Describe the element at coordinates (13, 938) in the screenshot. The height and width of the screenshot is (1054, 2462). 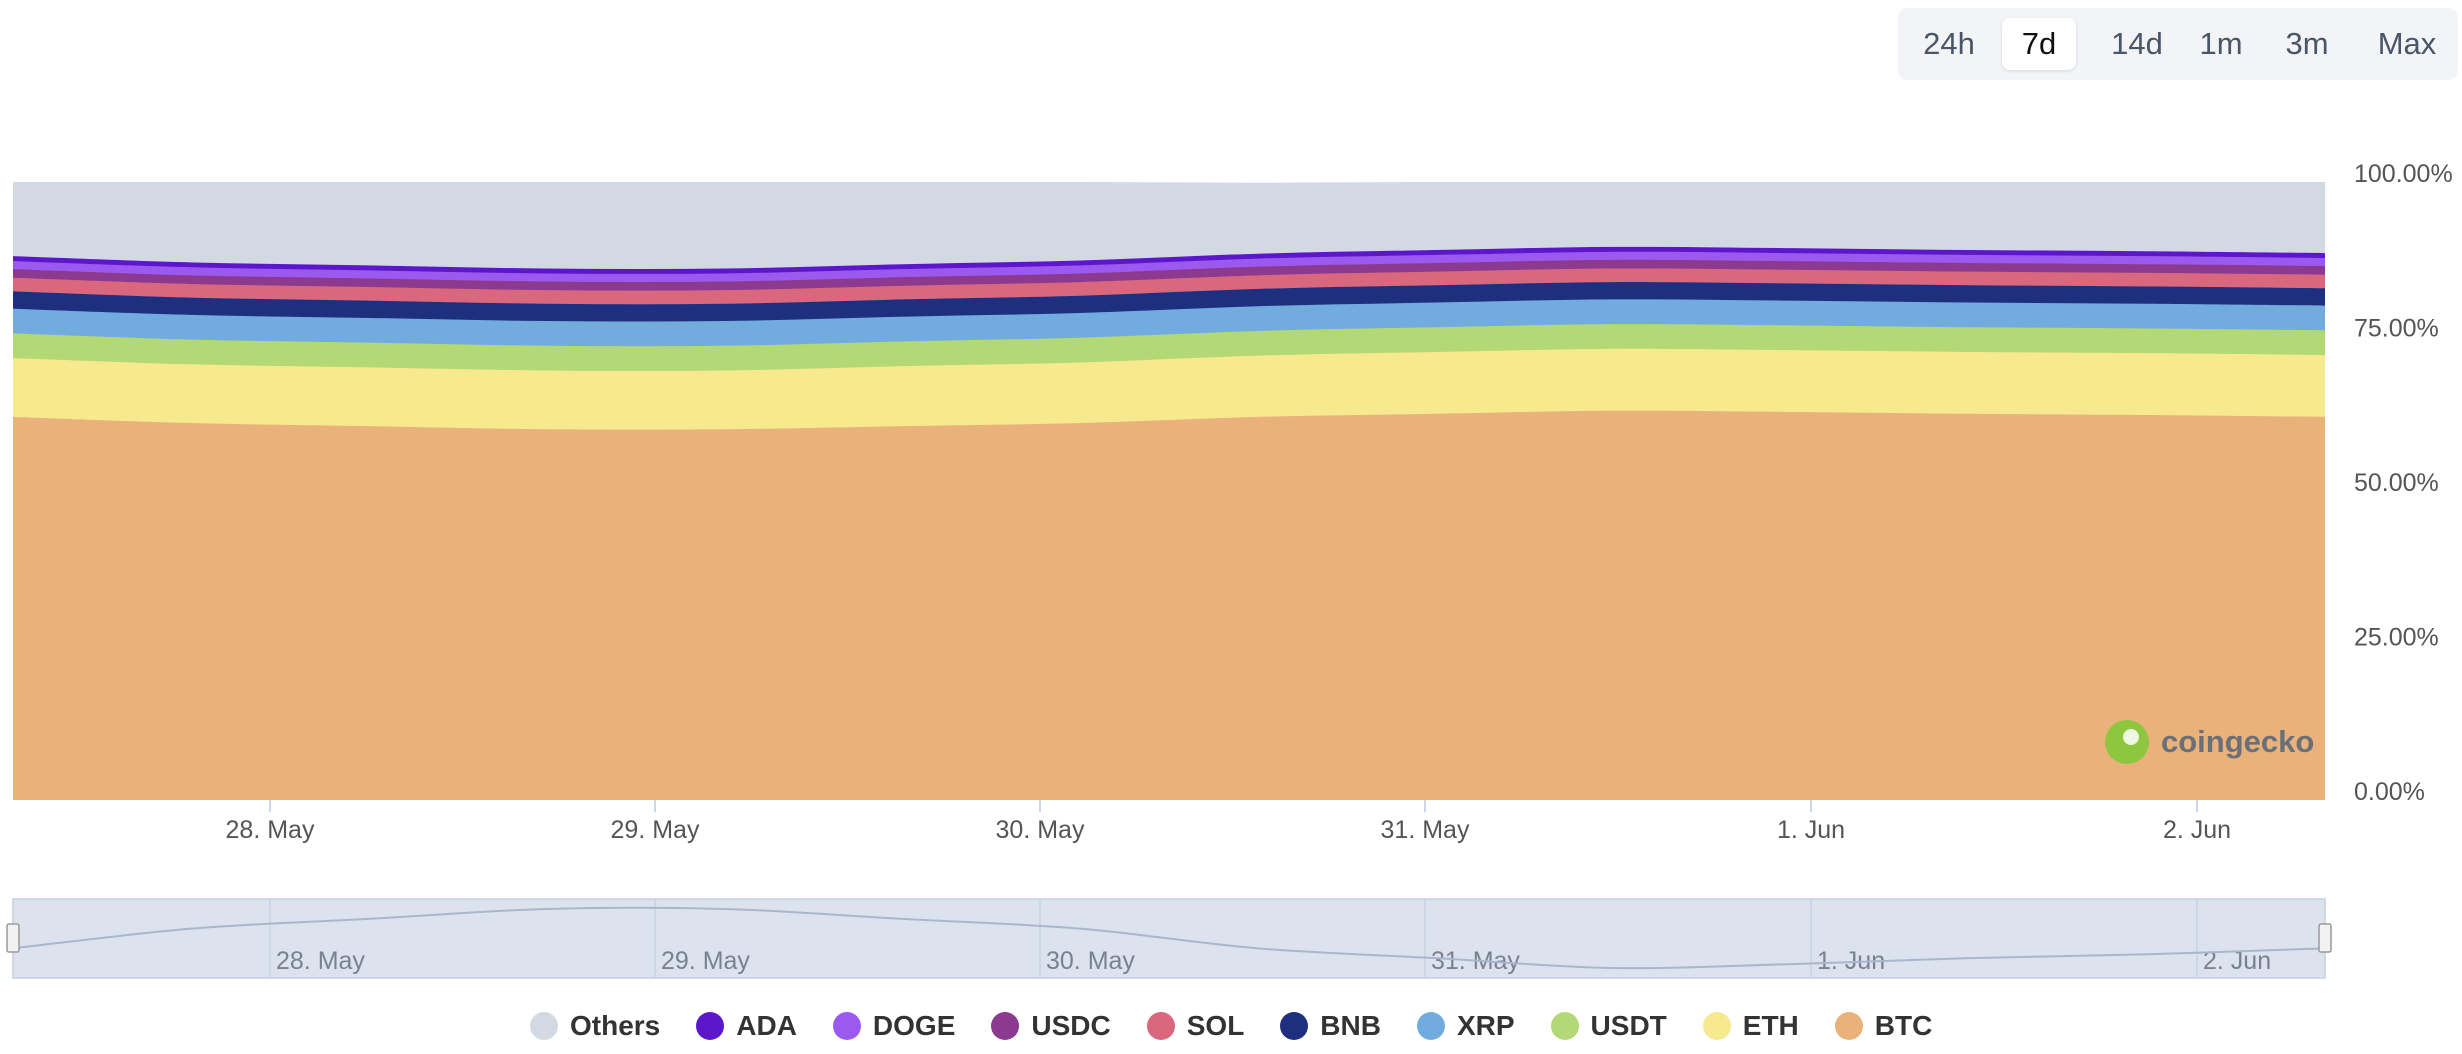
I see `navigator-left-handle` at that location.